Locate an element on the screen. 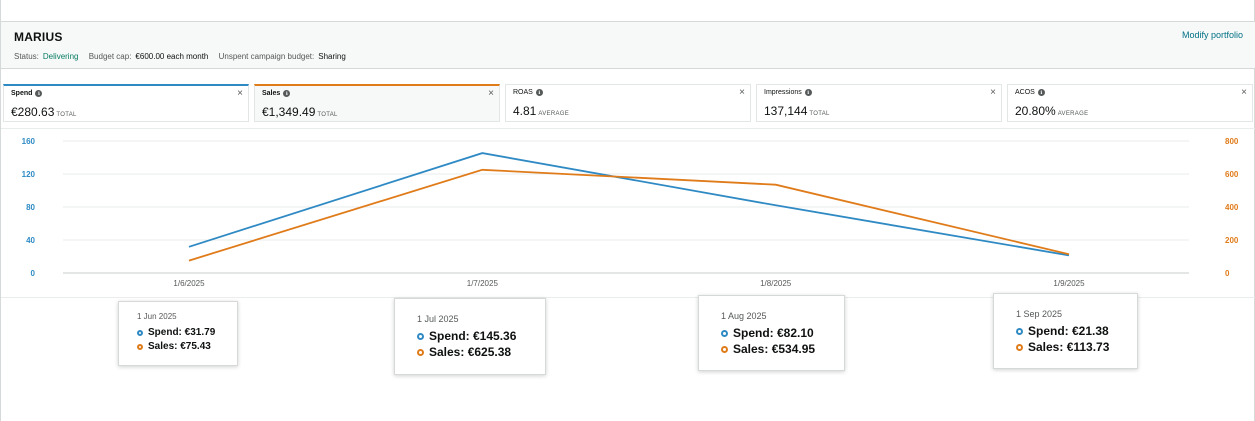 This screenshot has width=1255, height=421. x-axis-tick: 1/9/2025 is located at coordinates (1069, 283).